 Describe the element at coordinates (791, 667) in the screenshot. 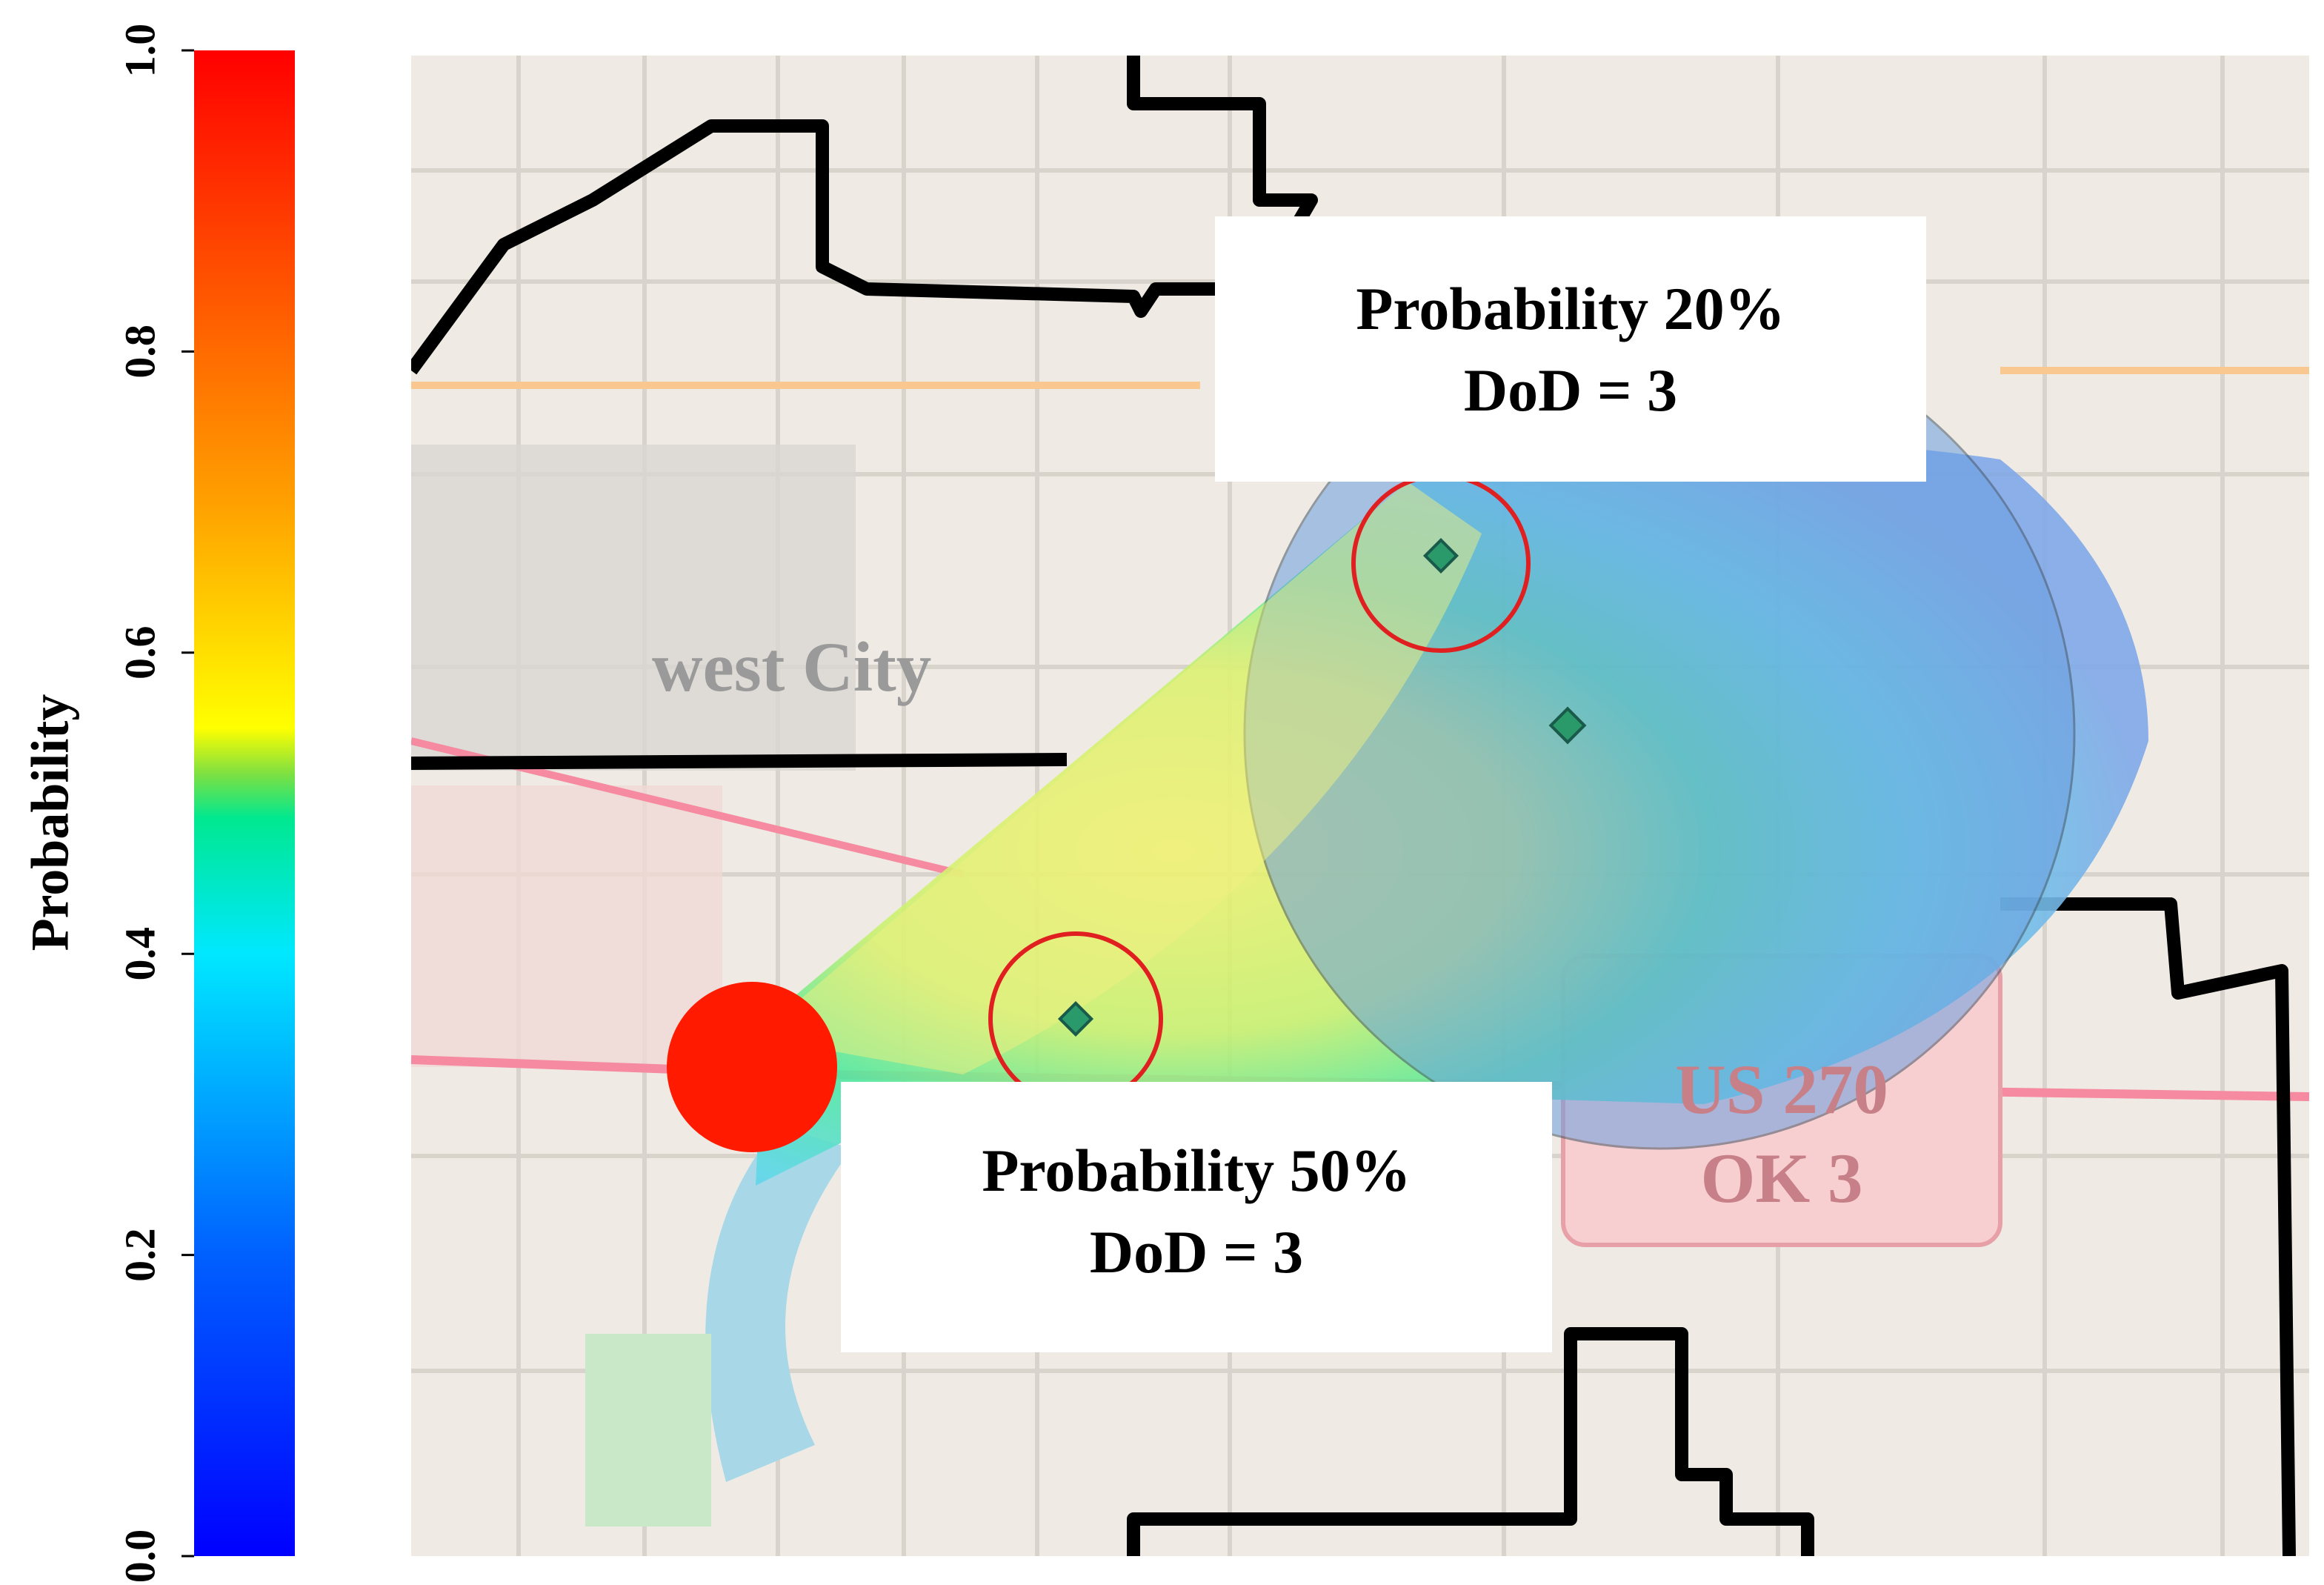

I see `city-label: west City` at that location.